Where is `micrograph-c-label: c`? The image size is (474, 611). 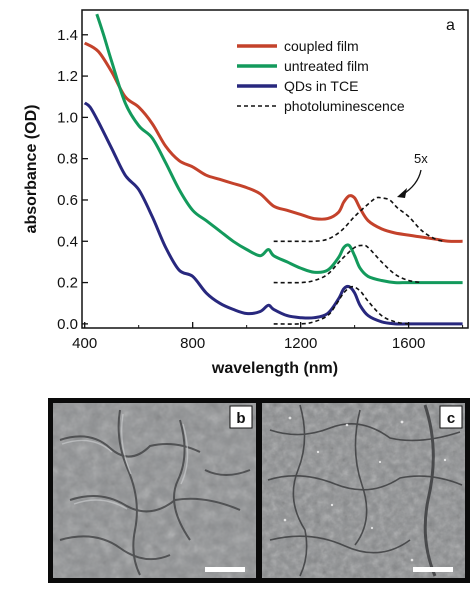 micrograph-c-label: c is located at coordinates (451, 418).